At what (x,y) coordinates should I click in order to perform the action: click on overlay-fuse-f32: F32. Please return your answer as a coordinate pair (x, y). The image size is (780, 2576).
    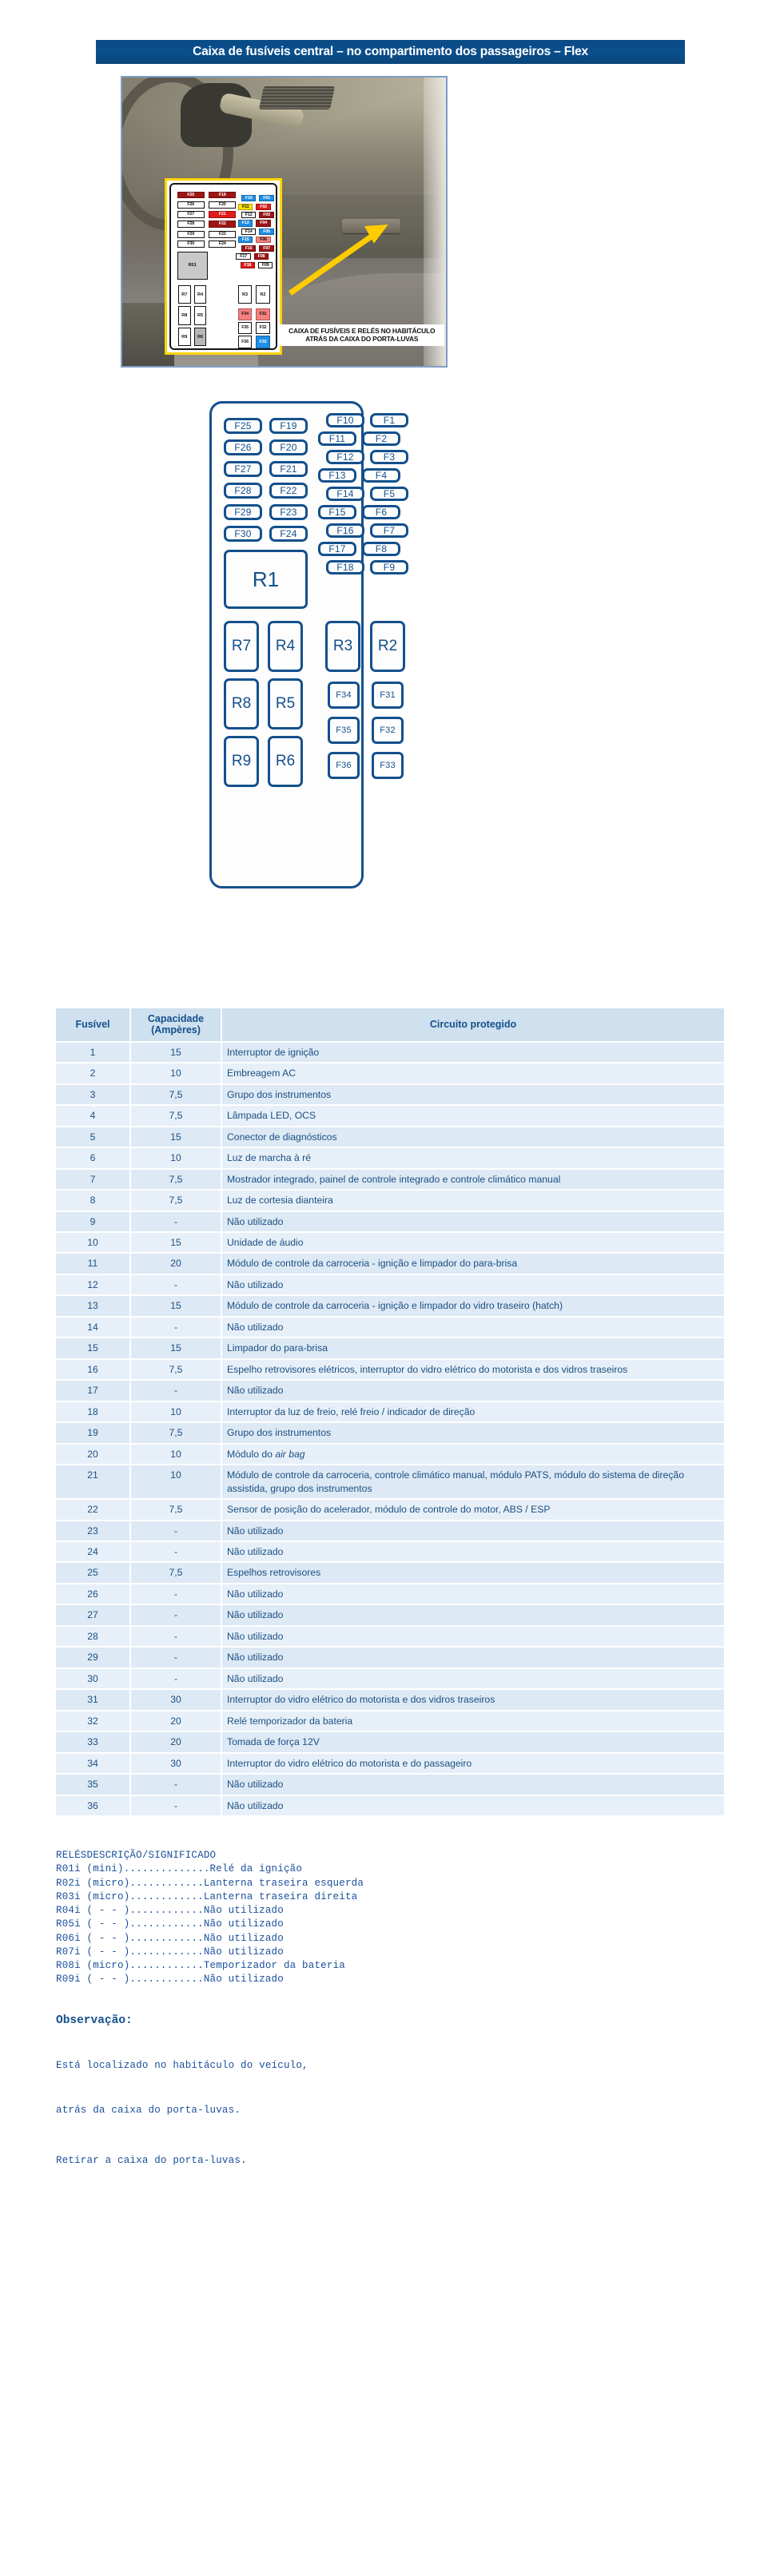
    Looking at the image, I should click on (263, 328).